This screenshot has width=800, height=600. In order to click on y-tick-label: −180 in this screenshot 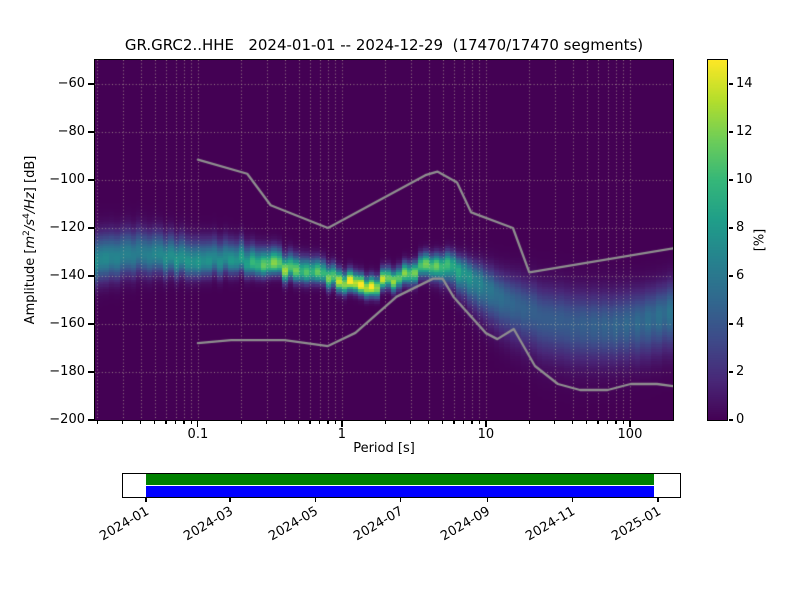, I will do `click(67, 371)`.